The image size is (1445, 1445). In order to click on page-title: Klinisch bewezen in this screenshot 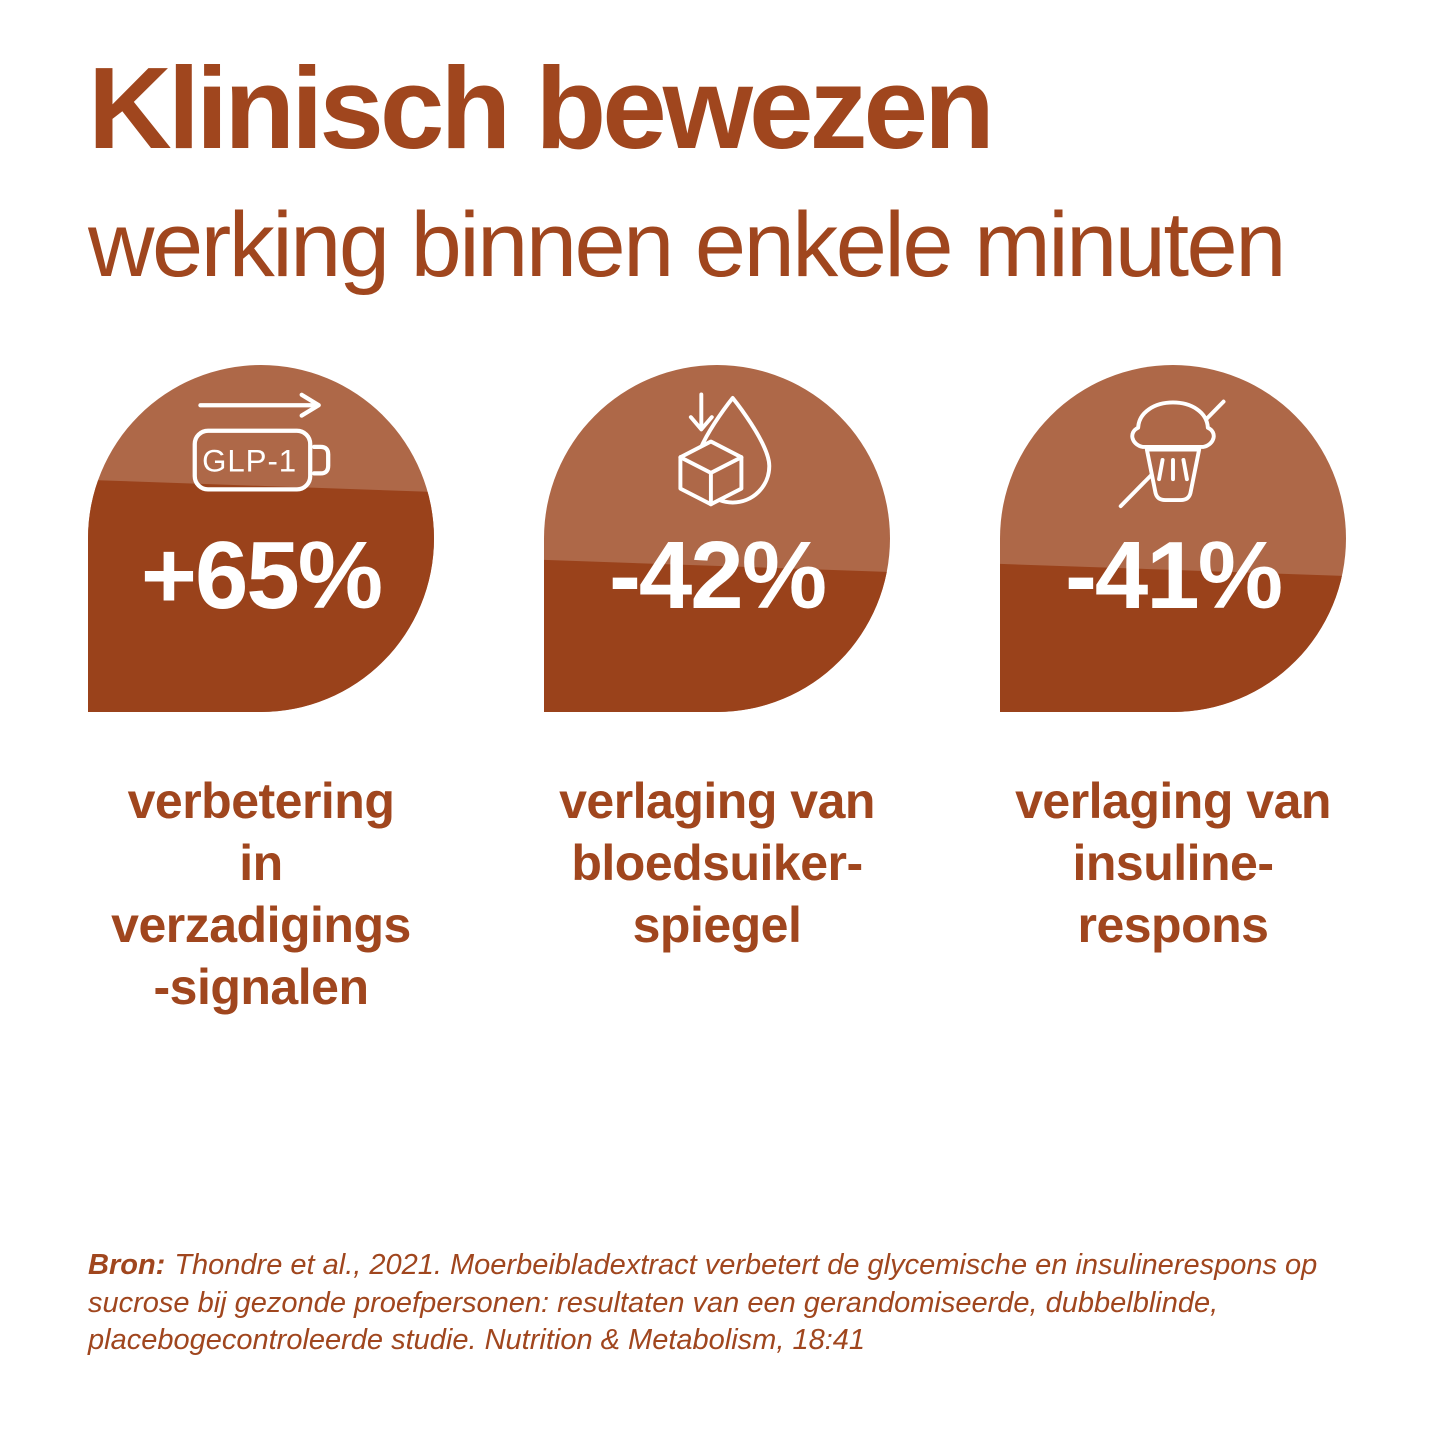, I will do `click(541, 108)`.